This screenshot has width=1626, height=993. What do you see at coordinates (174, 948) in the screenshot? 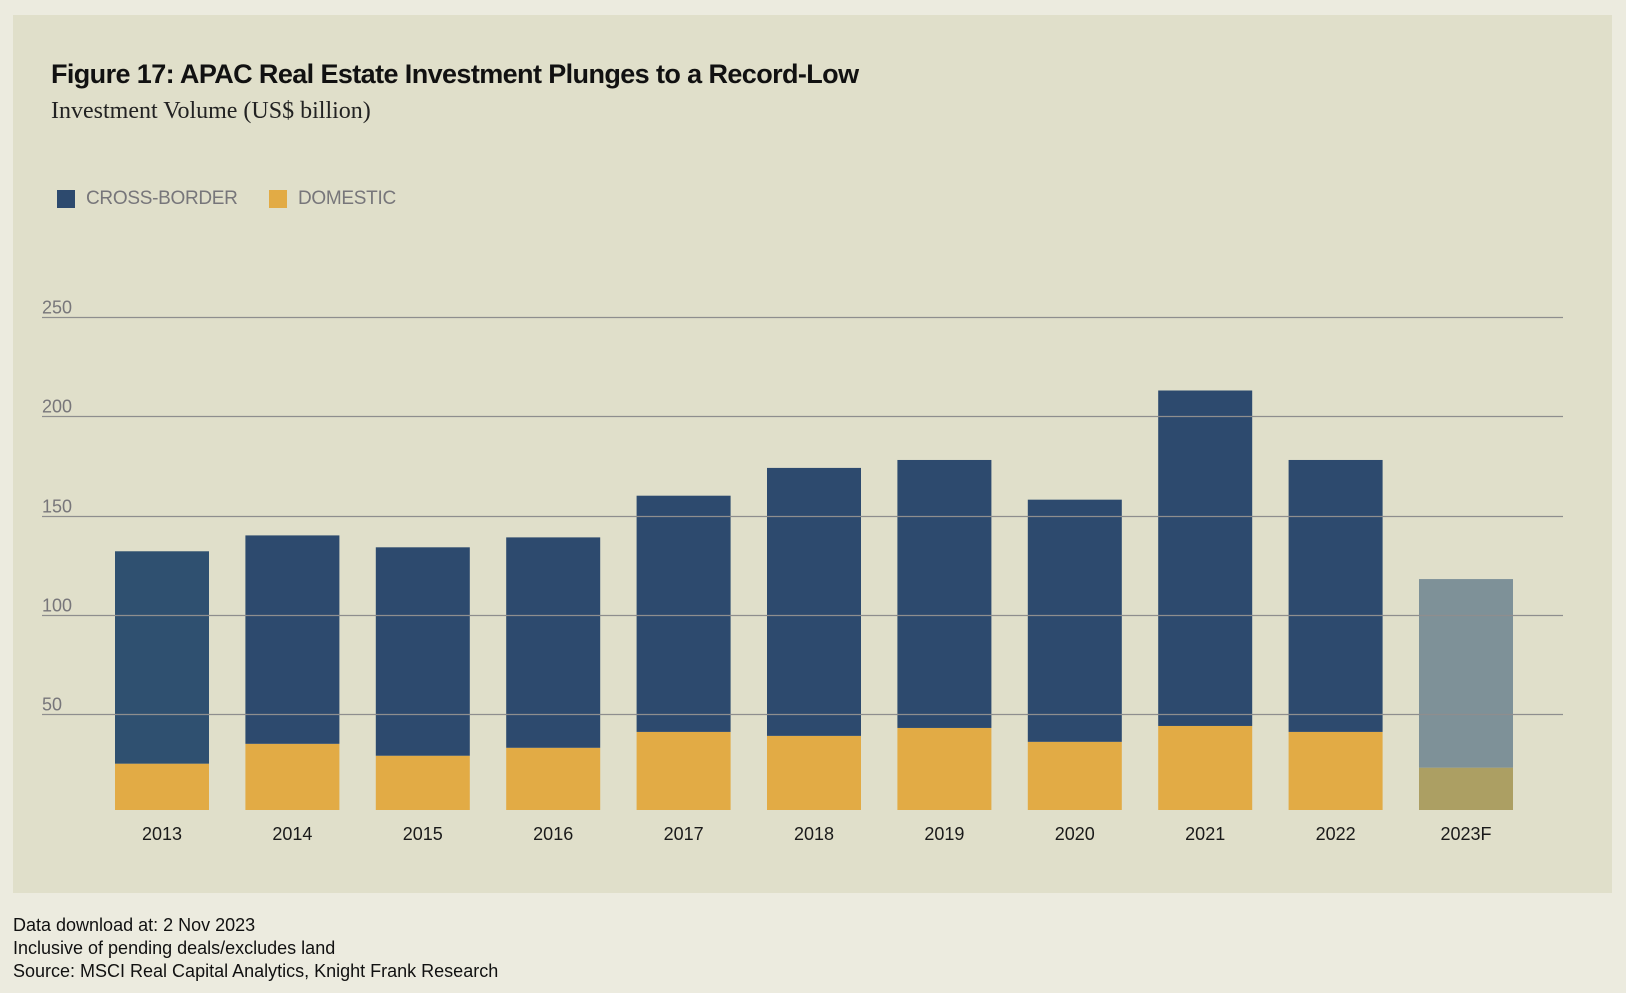
I see `footnote-inclusive: Inclusive of pending deals/excludes land` at bounding box center [174, 948].